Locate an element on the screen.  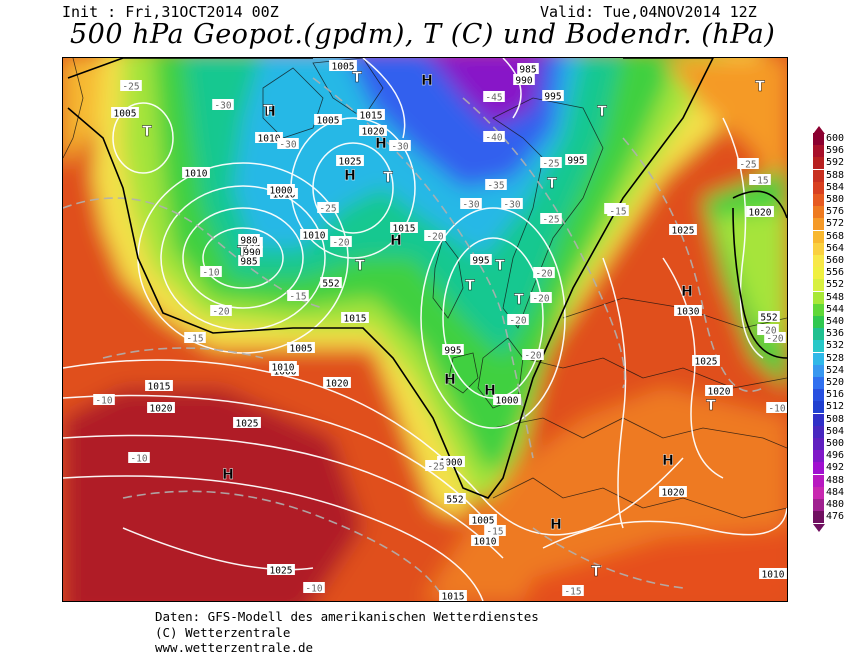
temperature-label: -45 is located at coordinates (493, 98).